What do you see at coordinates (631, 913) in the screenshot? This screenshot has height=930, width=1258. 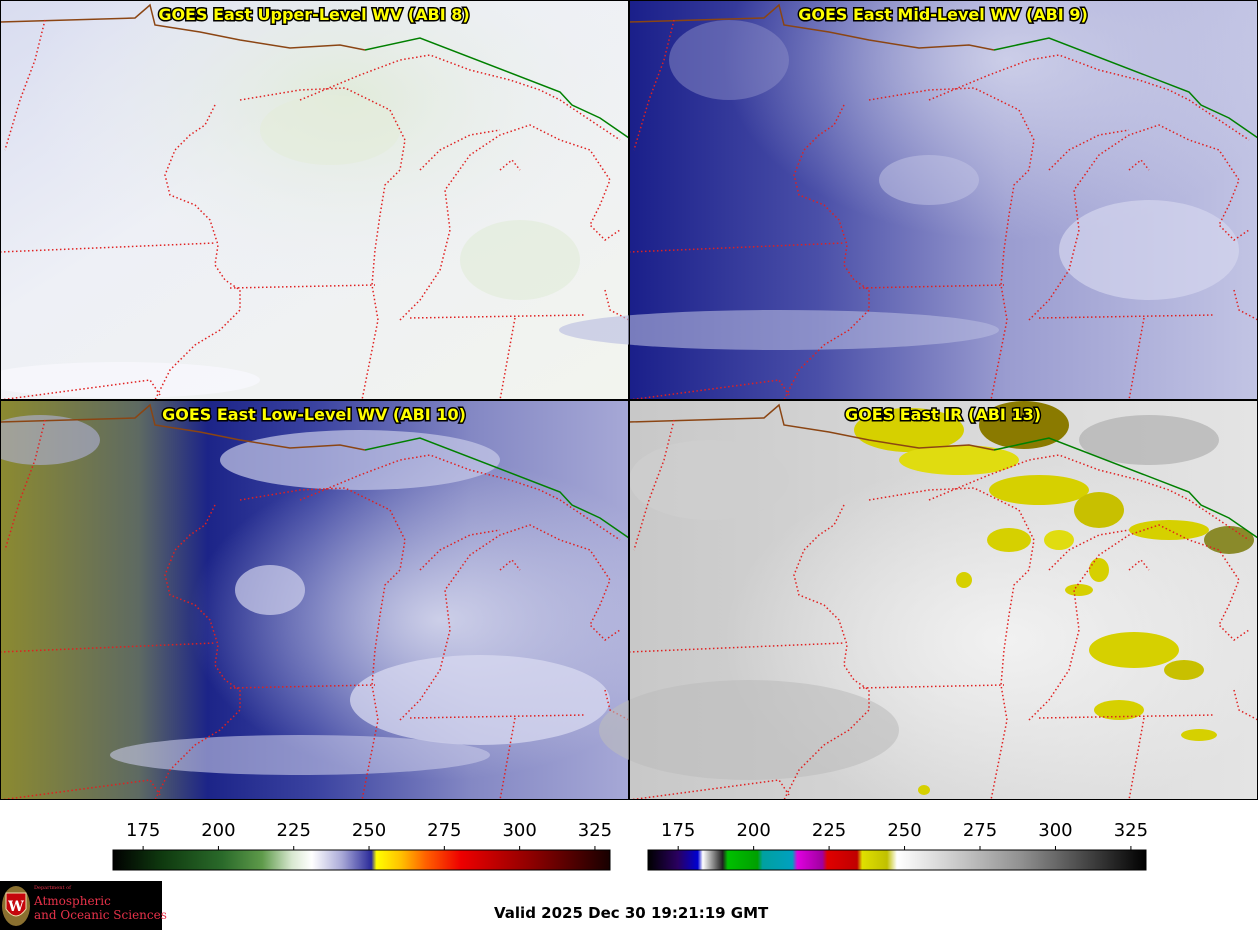 I see `valid-time: Valid 2025 Dec 30 19:21:19 GMT` at bounding box center [631, 913].